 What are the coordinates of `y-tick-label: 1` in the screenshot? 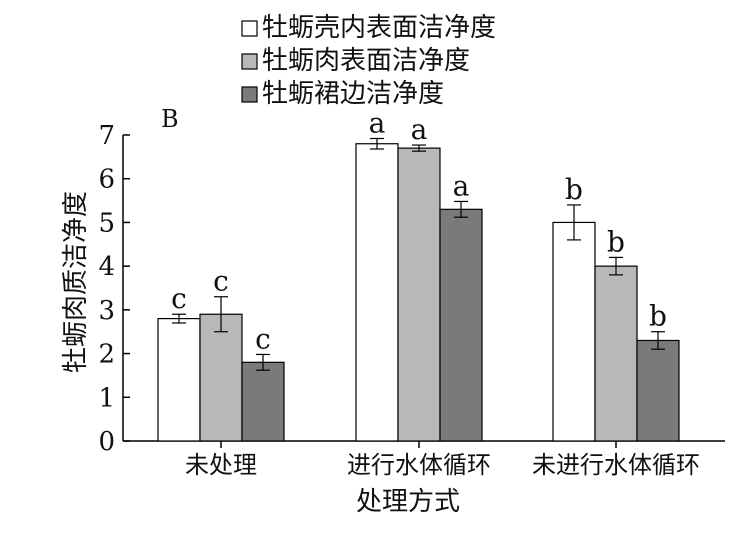 It's located at (106, 398).